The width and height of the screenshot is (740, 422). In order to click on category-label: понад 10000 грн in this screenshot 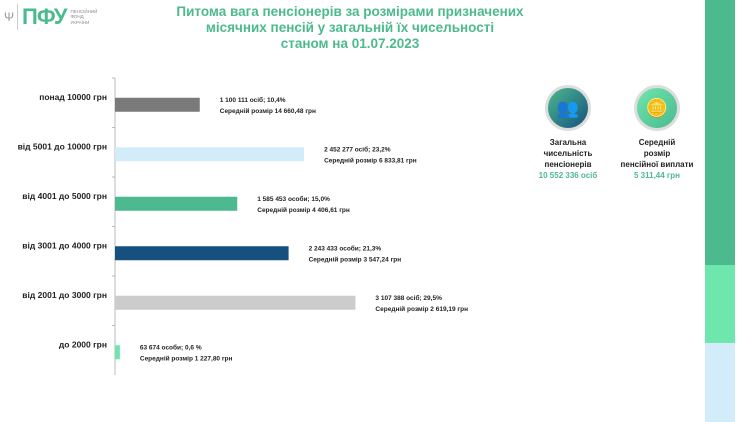, I will do `click(73, 97)`.